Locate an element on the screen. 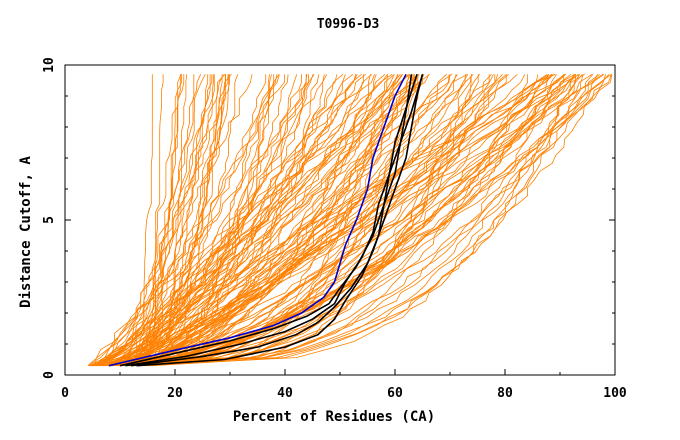  y-axis-label: Distance Cutoff, A is located at coordinates (26, 232).